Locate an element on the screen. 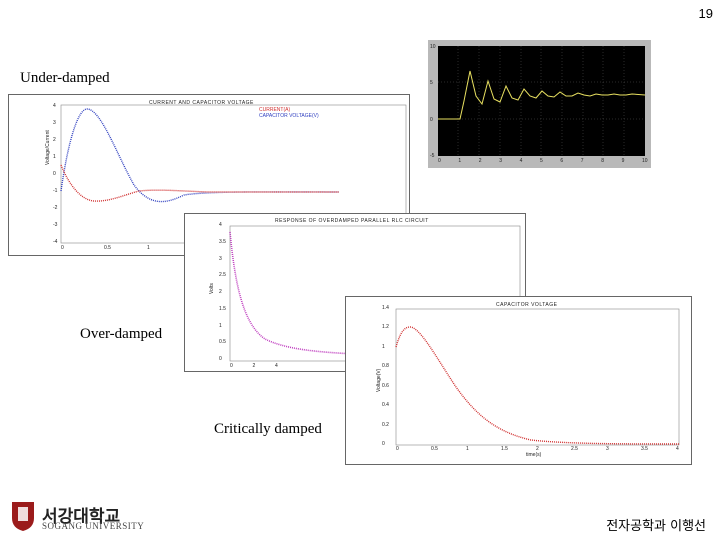  tick-label: 6 is located at coordinates (562, 161).